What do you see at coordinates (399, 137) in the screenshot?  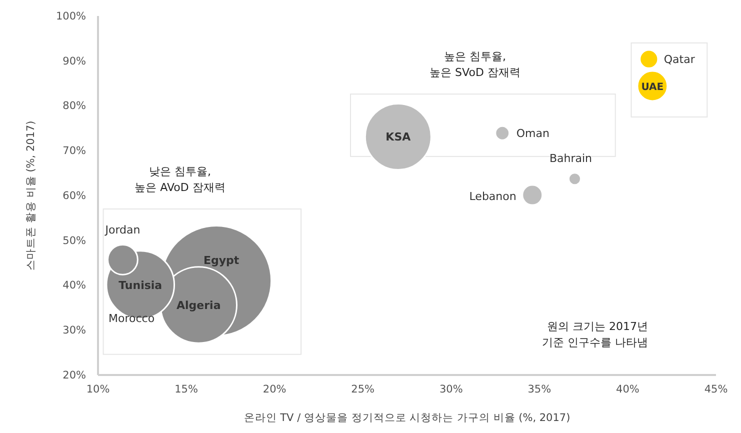 I see `series-label: KSA` at bounding box center [399, 137].